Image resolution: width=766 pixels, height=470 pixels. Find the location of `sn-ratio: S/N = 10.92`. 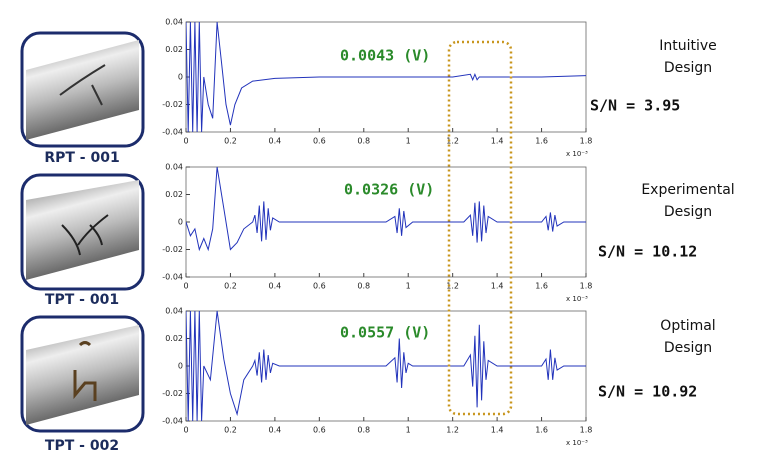

sn-ratio: S/N = 10.92 is located at coordinates (647, 392).